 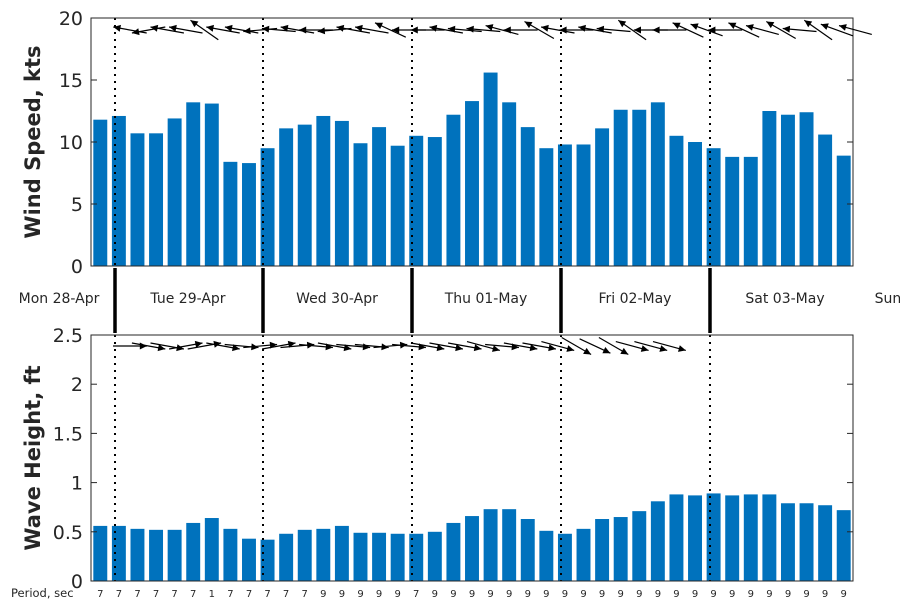 What do you see at coordinates (68, 336) in the screenshot?
I see `y-tick-label: 2.5` at bounding box center [68, 336].